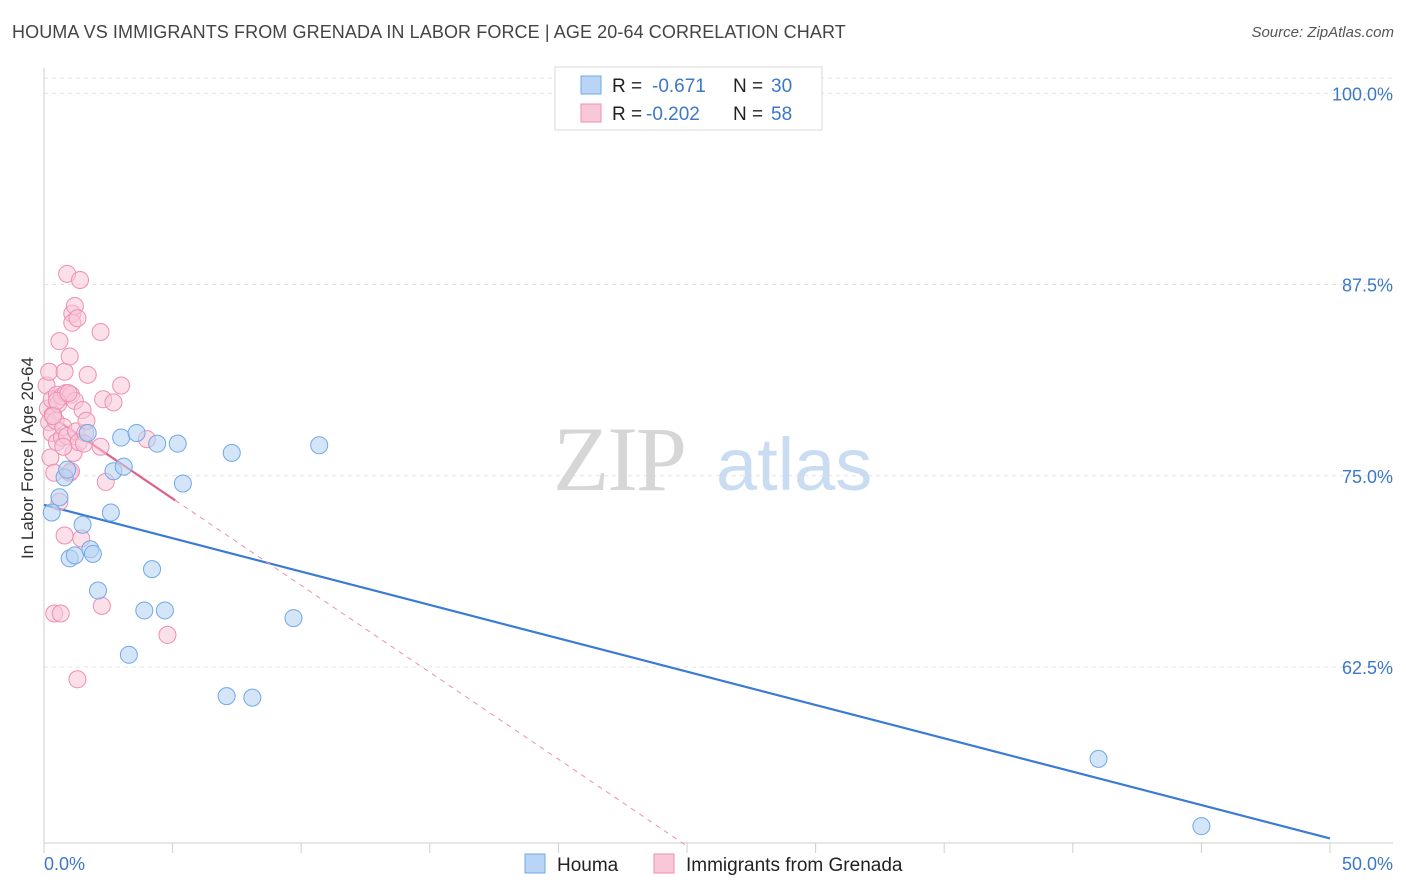  Describe the element at coordinates (619, 459) in the screenshot. I see `watermark-zip: ZIP` at that location.